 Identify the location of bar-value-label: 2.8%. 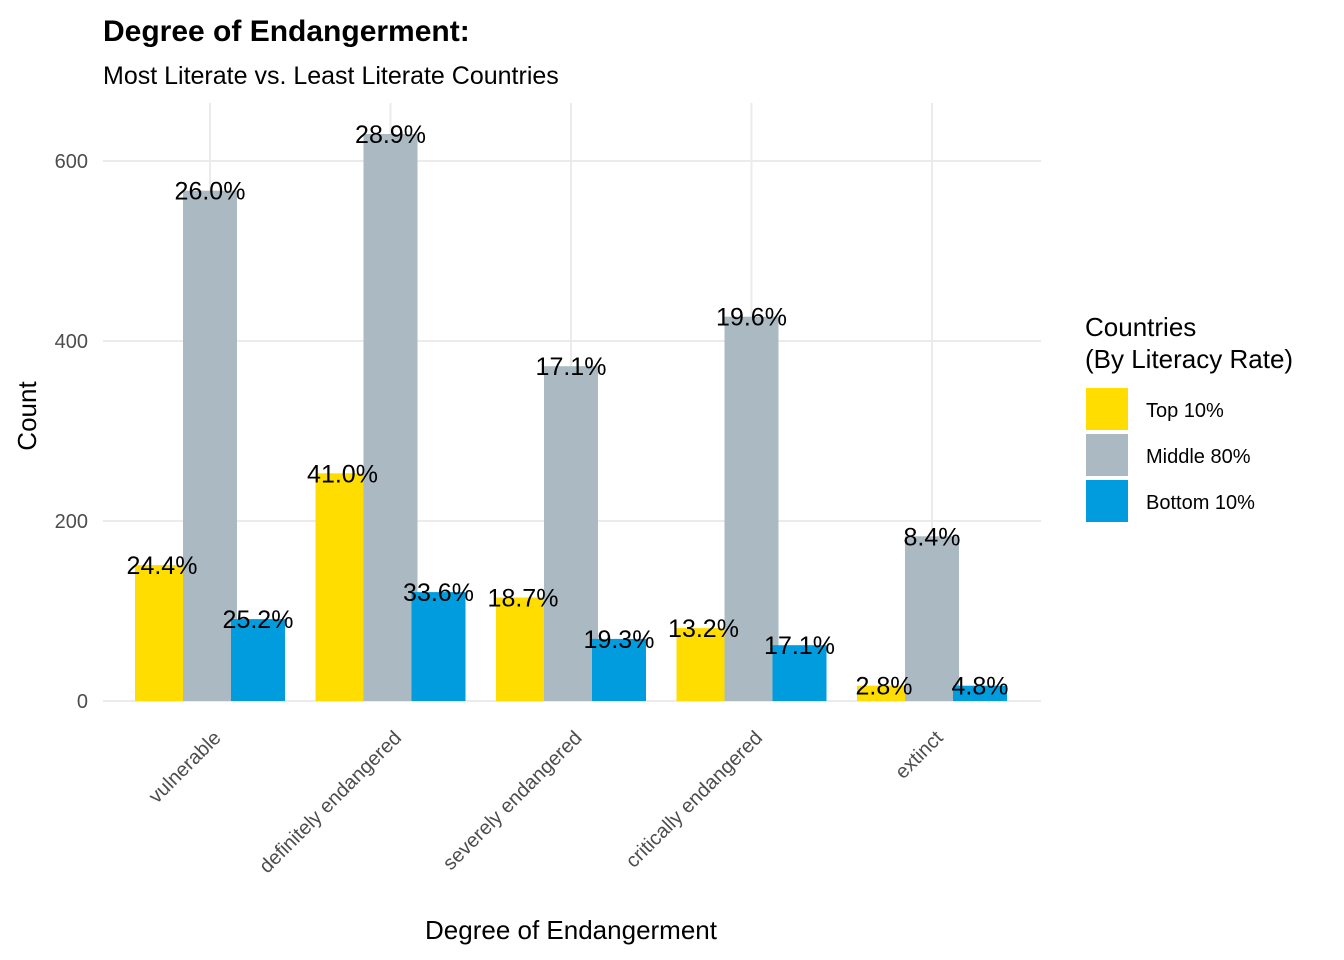
(884, 687).